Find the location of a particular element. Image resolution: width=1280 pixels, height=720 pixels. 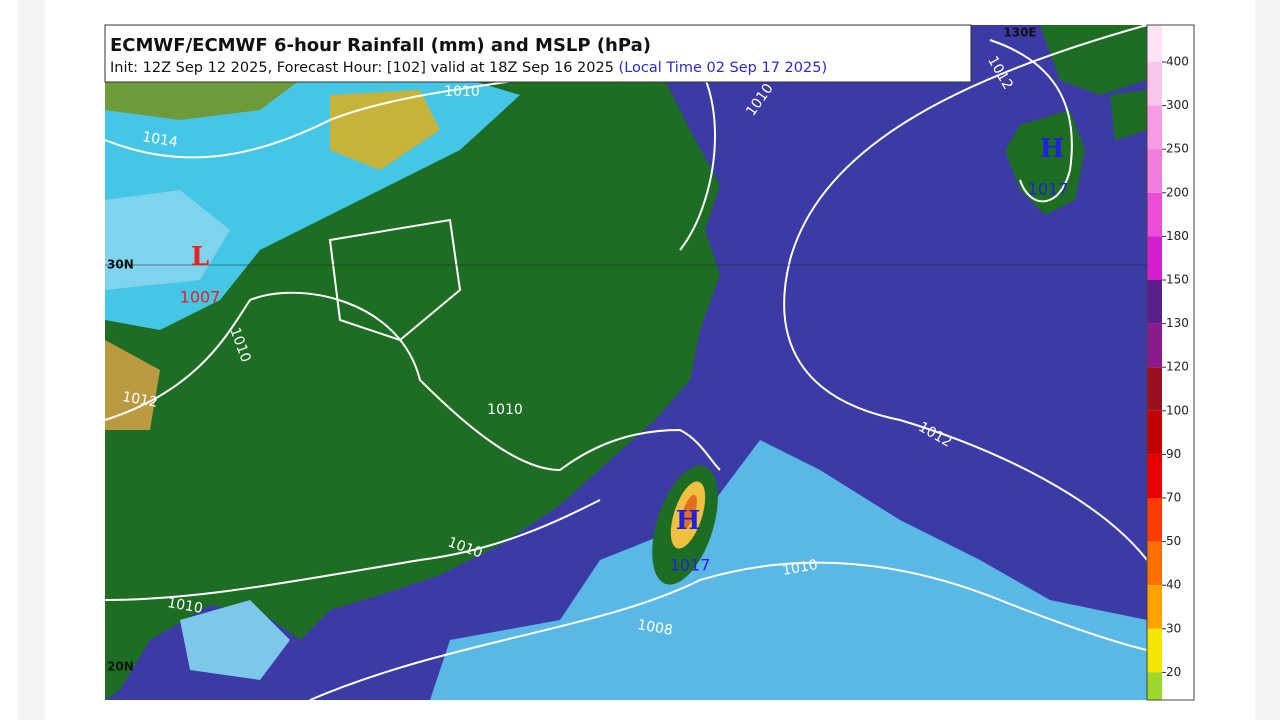

header-box is located at coordinates (538, 53).